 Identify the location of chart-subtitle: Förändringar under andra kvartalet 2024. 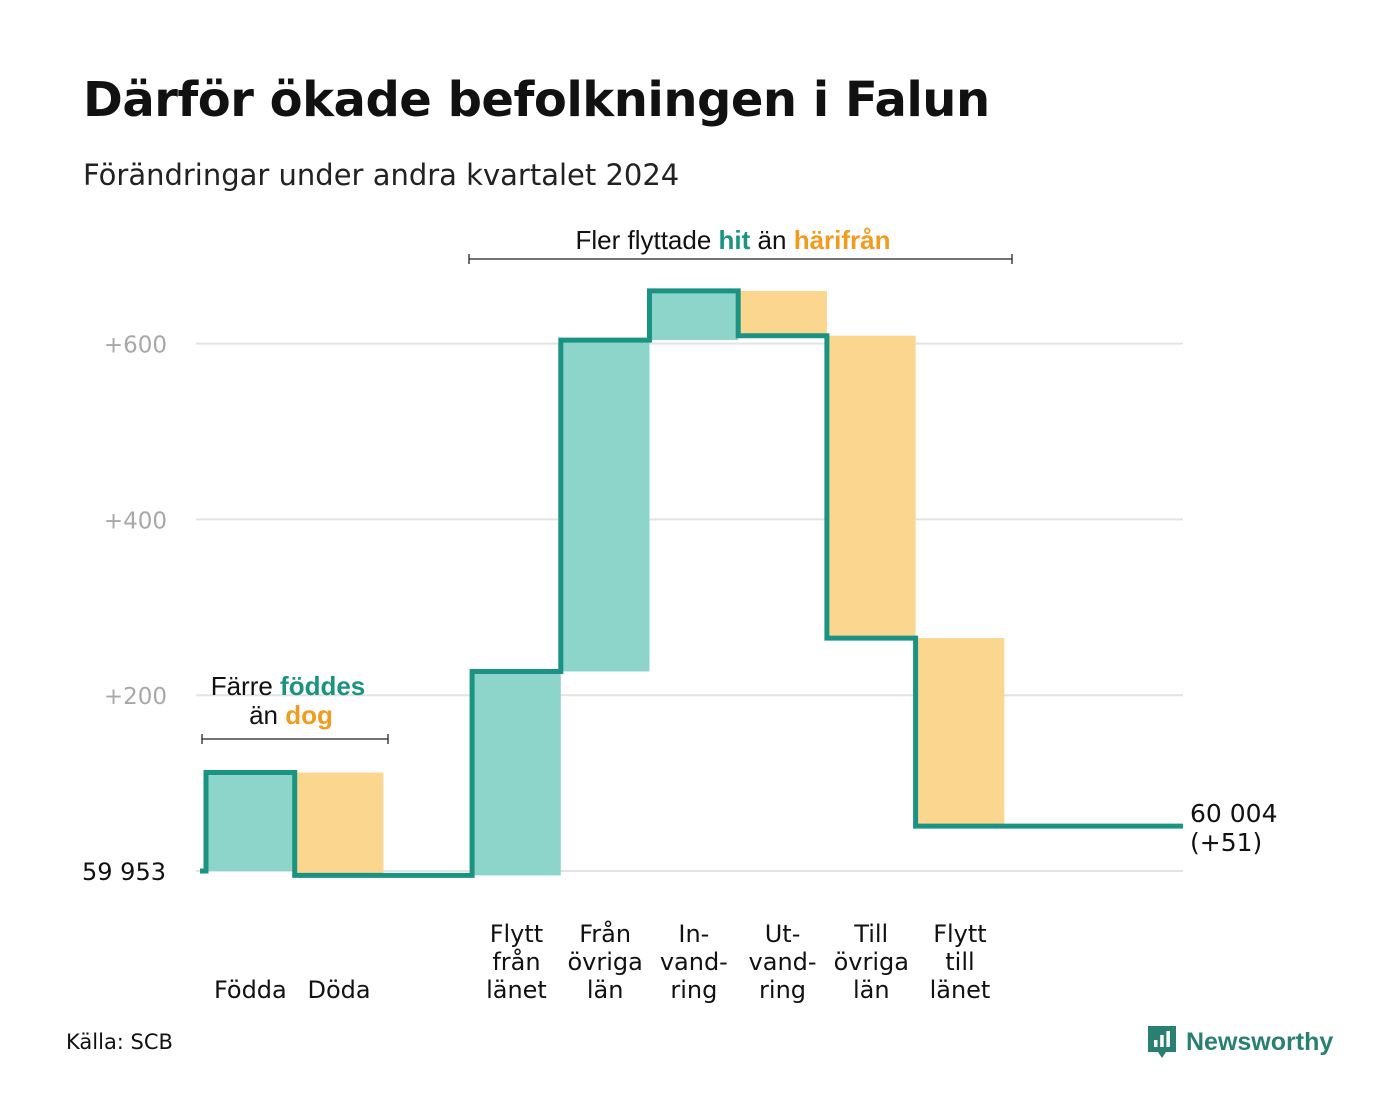
(381, 175).